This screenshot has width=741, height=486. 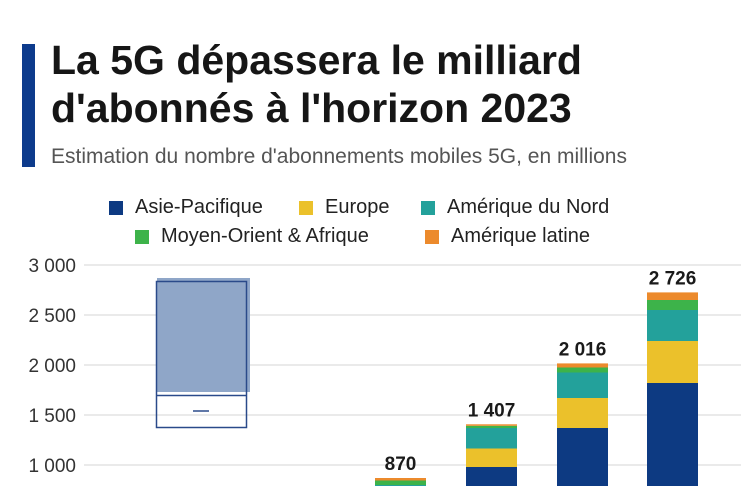 What do you see at coordinates (492, 410) in the screenshot?
I see `bar-total-label: 1 407` at bounding box center [492, 410].